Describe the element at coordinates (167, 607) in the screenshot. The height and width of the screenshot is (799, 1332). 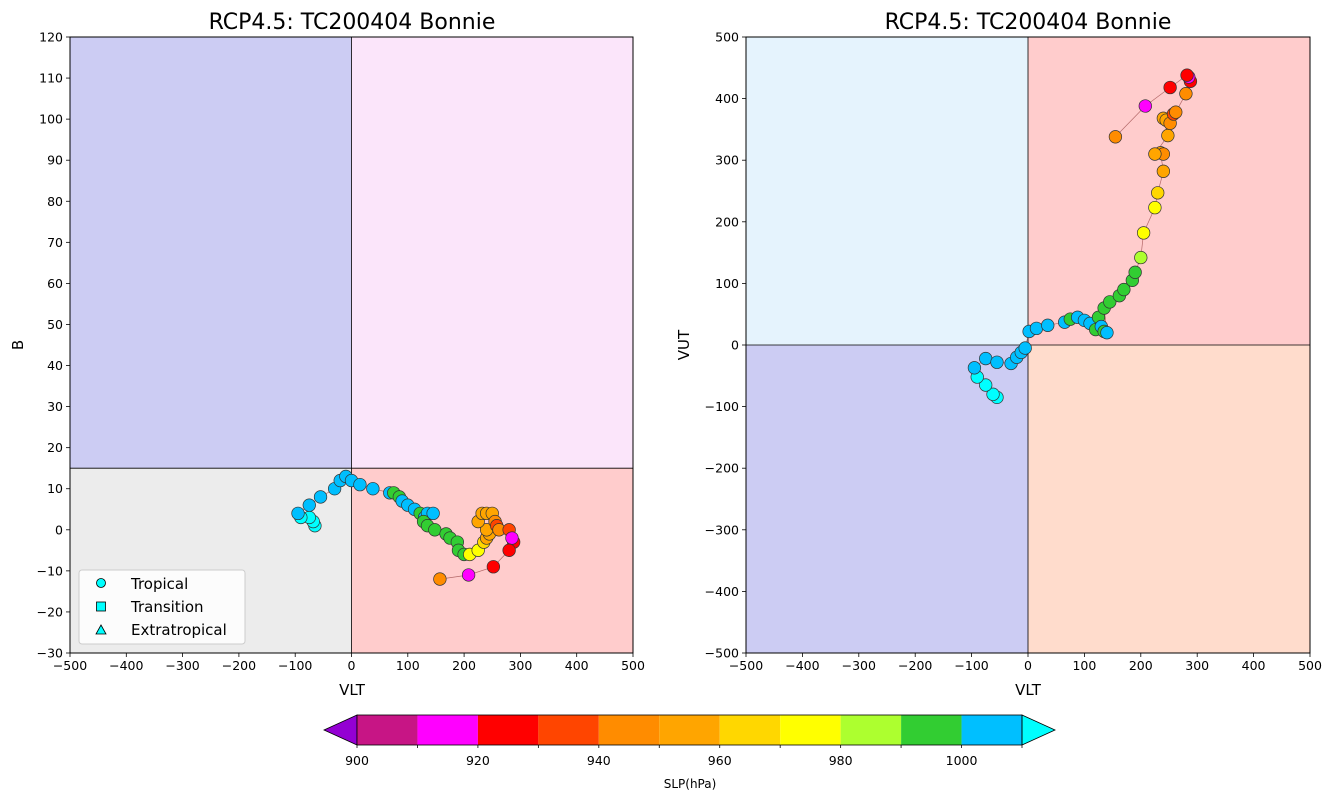
I see `legend-label-transition: Transition` at that location.